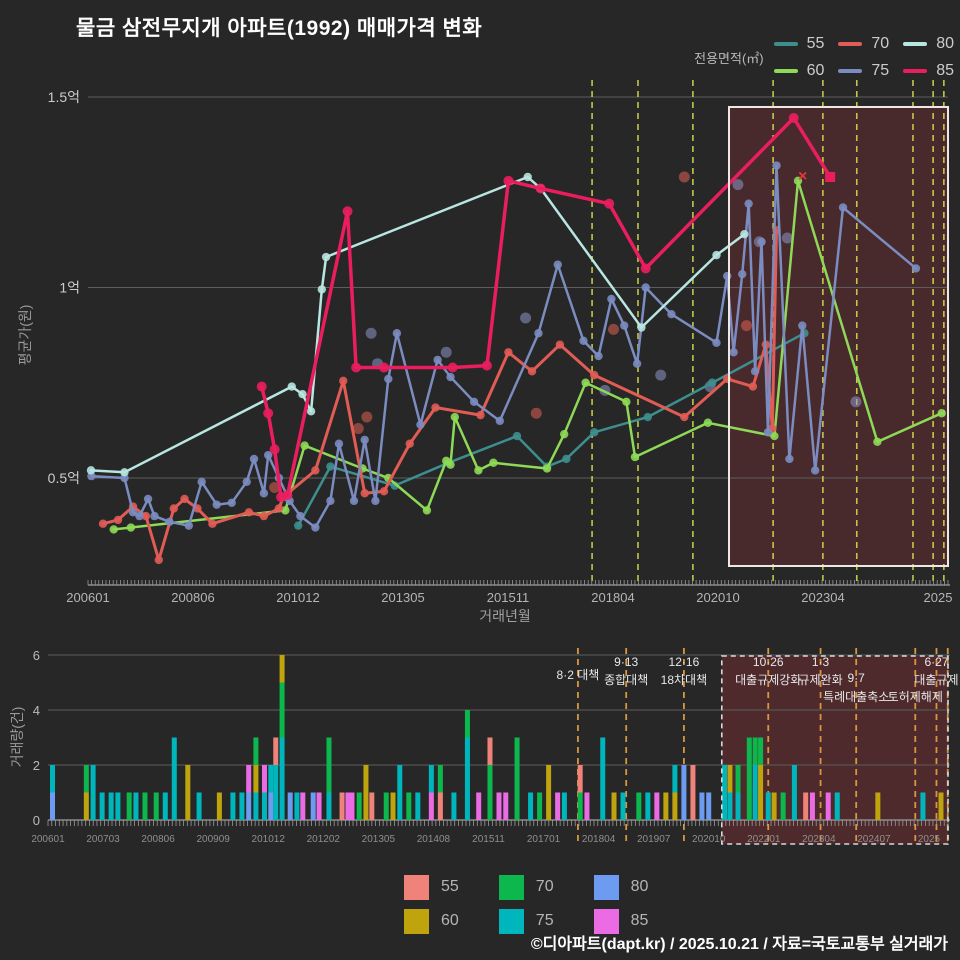  Describe the element at coordinates (684, 662) in the screenshot. I see `policy-label-date: 12·16` at that location.